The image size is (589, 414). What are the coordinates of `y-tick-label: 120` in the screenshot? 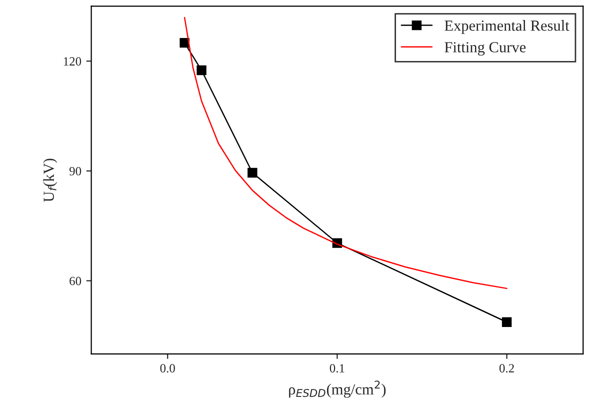 It's located at (73, 61).